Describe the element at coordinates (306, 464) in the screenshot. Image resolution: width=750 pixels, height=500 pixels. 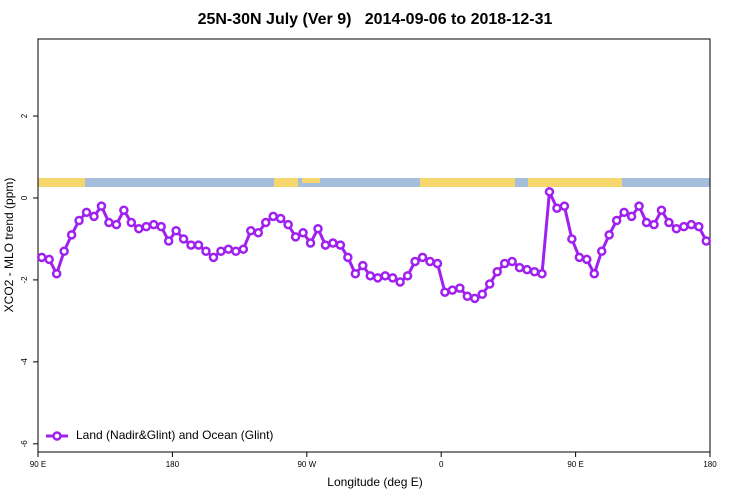
I see `x-tick-label: 90 W` at that location.